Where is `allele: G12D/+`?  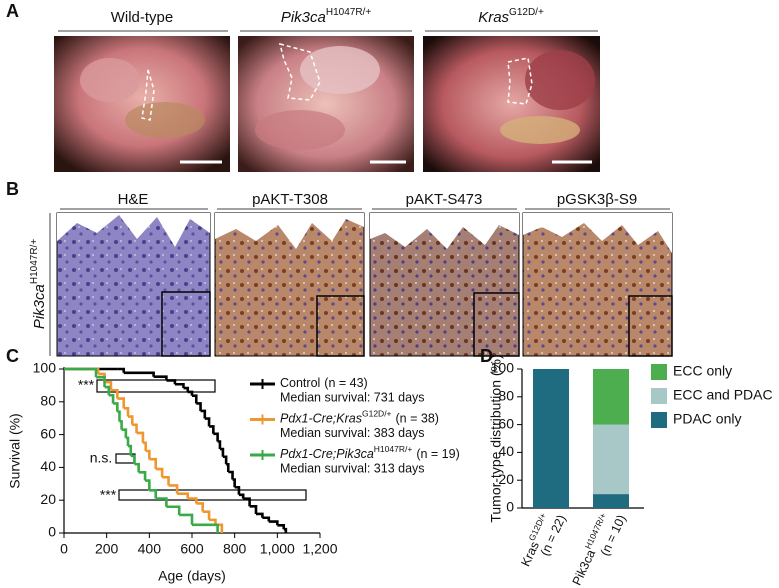
allele: G12D/+ is located at coordinates (526, 12).